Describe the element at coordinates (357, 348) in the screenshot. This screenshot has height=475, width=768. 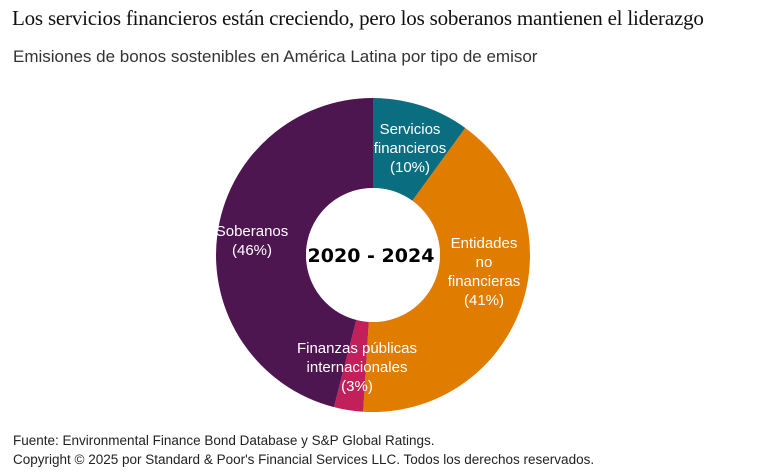
I see `slice-label-line: Finanzas públicas` at that location.